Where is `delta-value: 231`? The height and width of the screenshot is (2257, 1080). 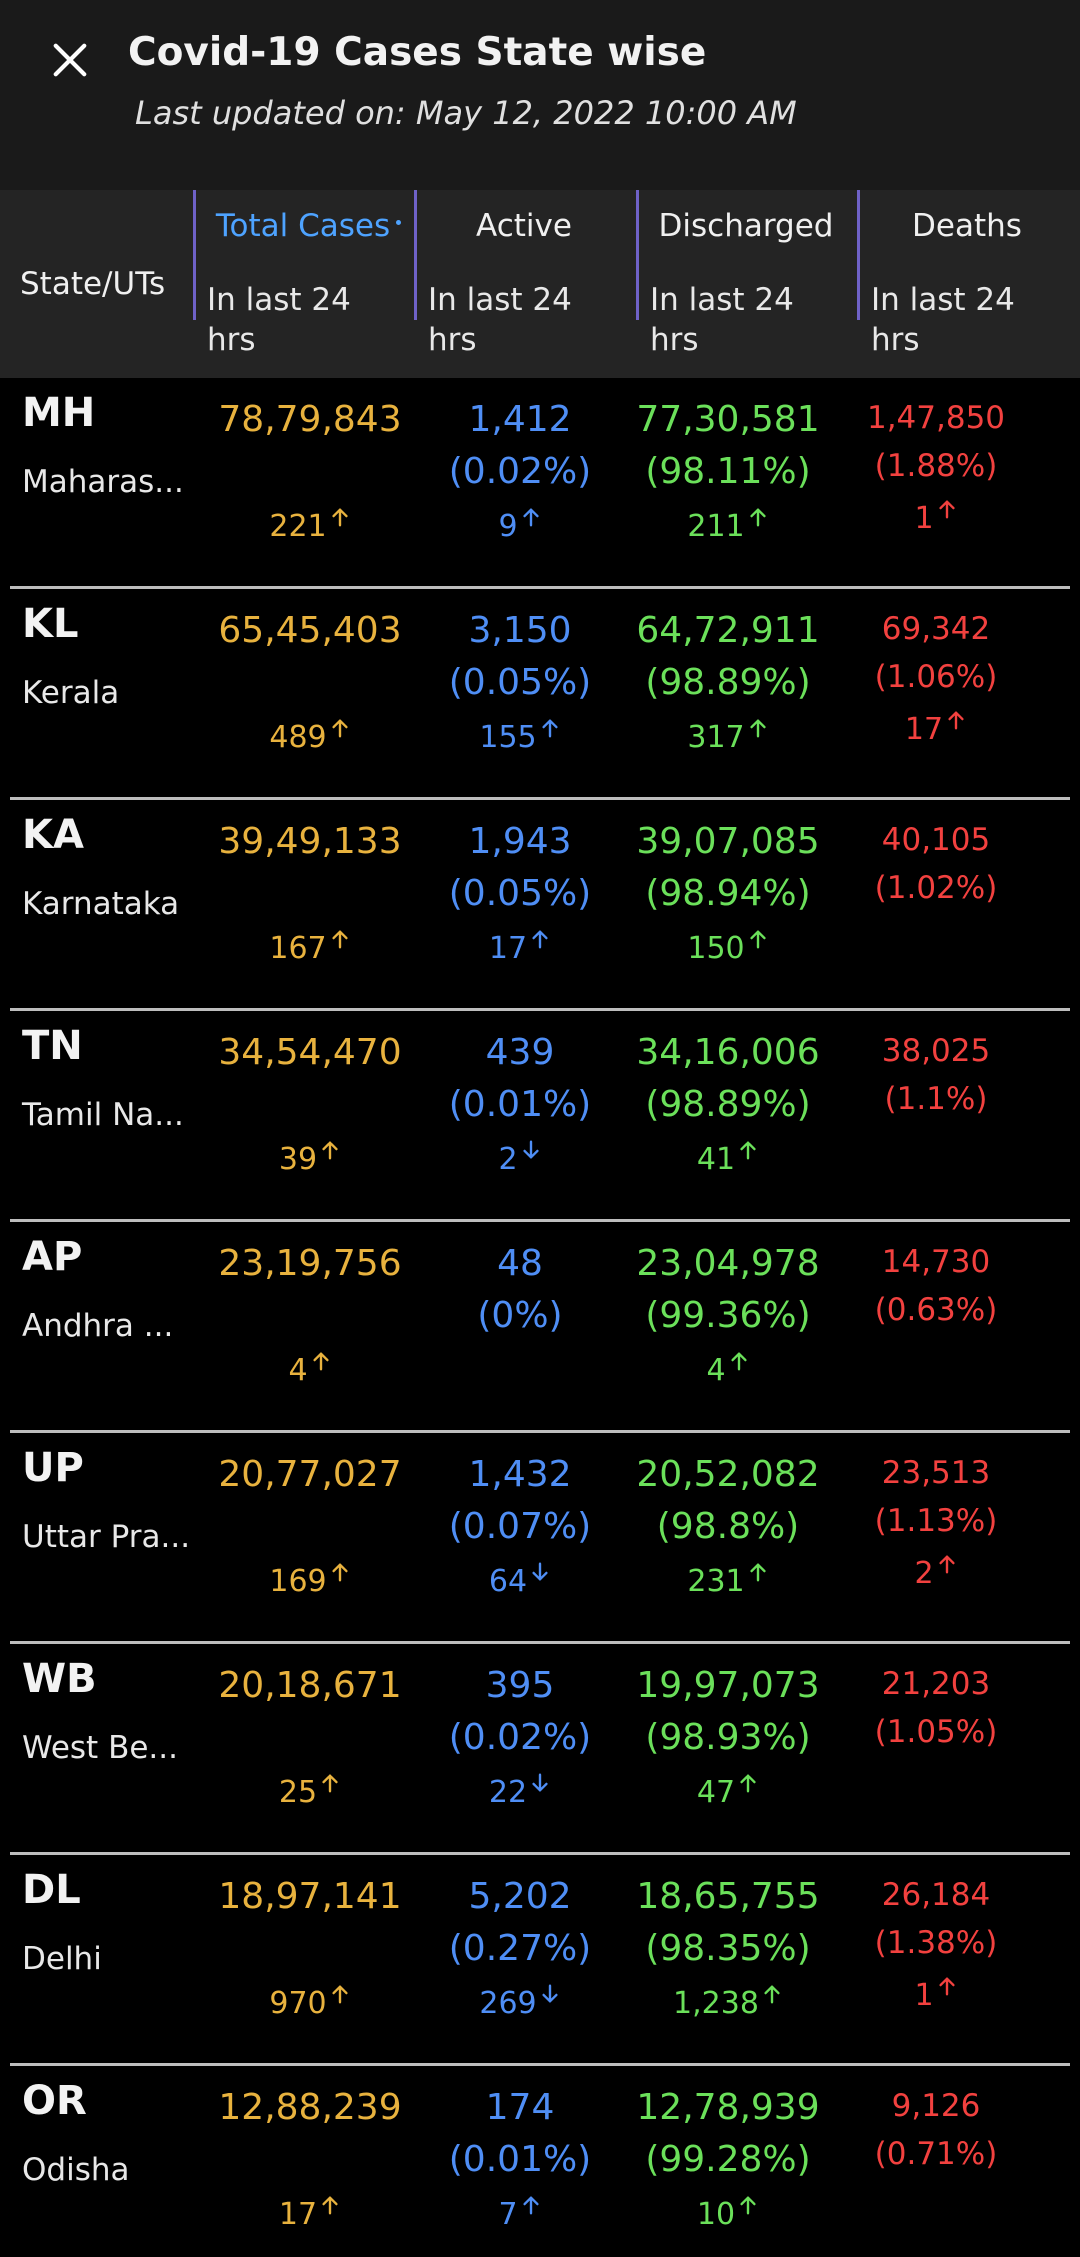 delta-value: 231 is located at coordinates (716, 1581).